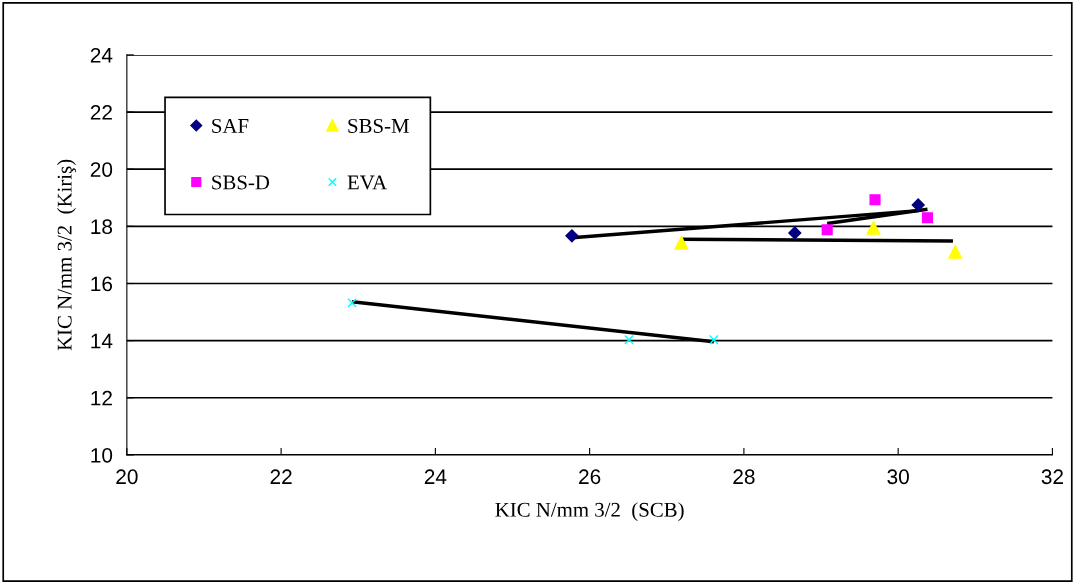 Image resolution: width=1075 pixels, height=584 pixels. I want to click on legend-label: SBS-D, so click(241, 182).